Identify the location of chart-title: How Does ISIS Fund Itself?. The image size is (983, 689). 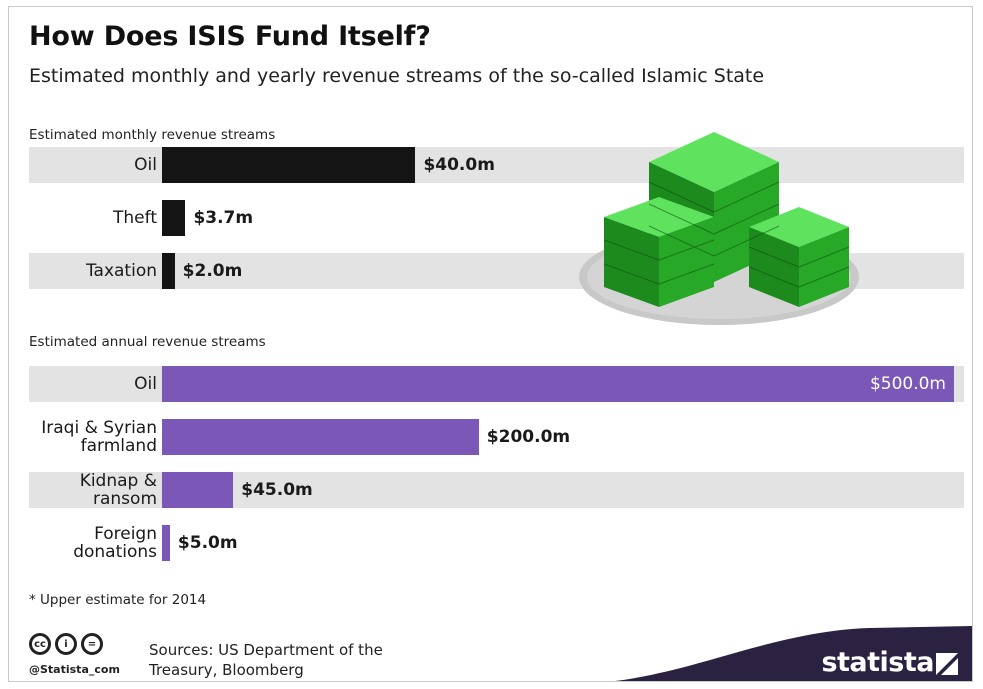
(230, 36).